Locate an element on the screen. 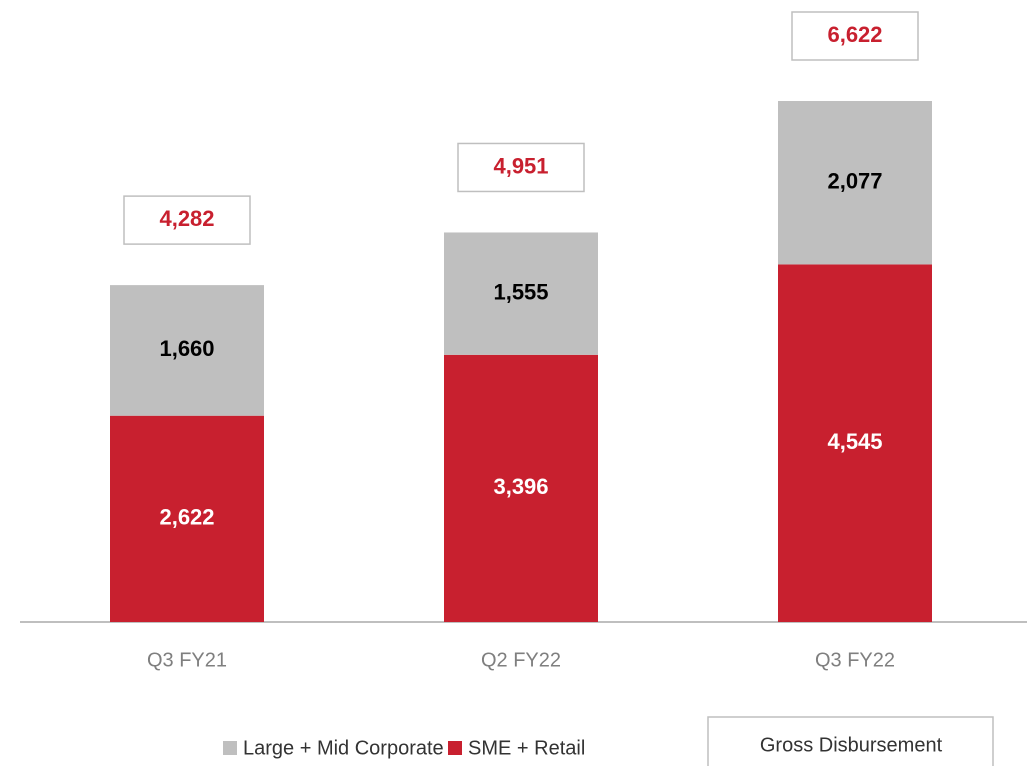  x-tick-label: Q2 FY22 is located at coordinates (521, 660).